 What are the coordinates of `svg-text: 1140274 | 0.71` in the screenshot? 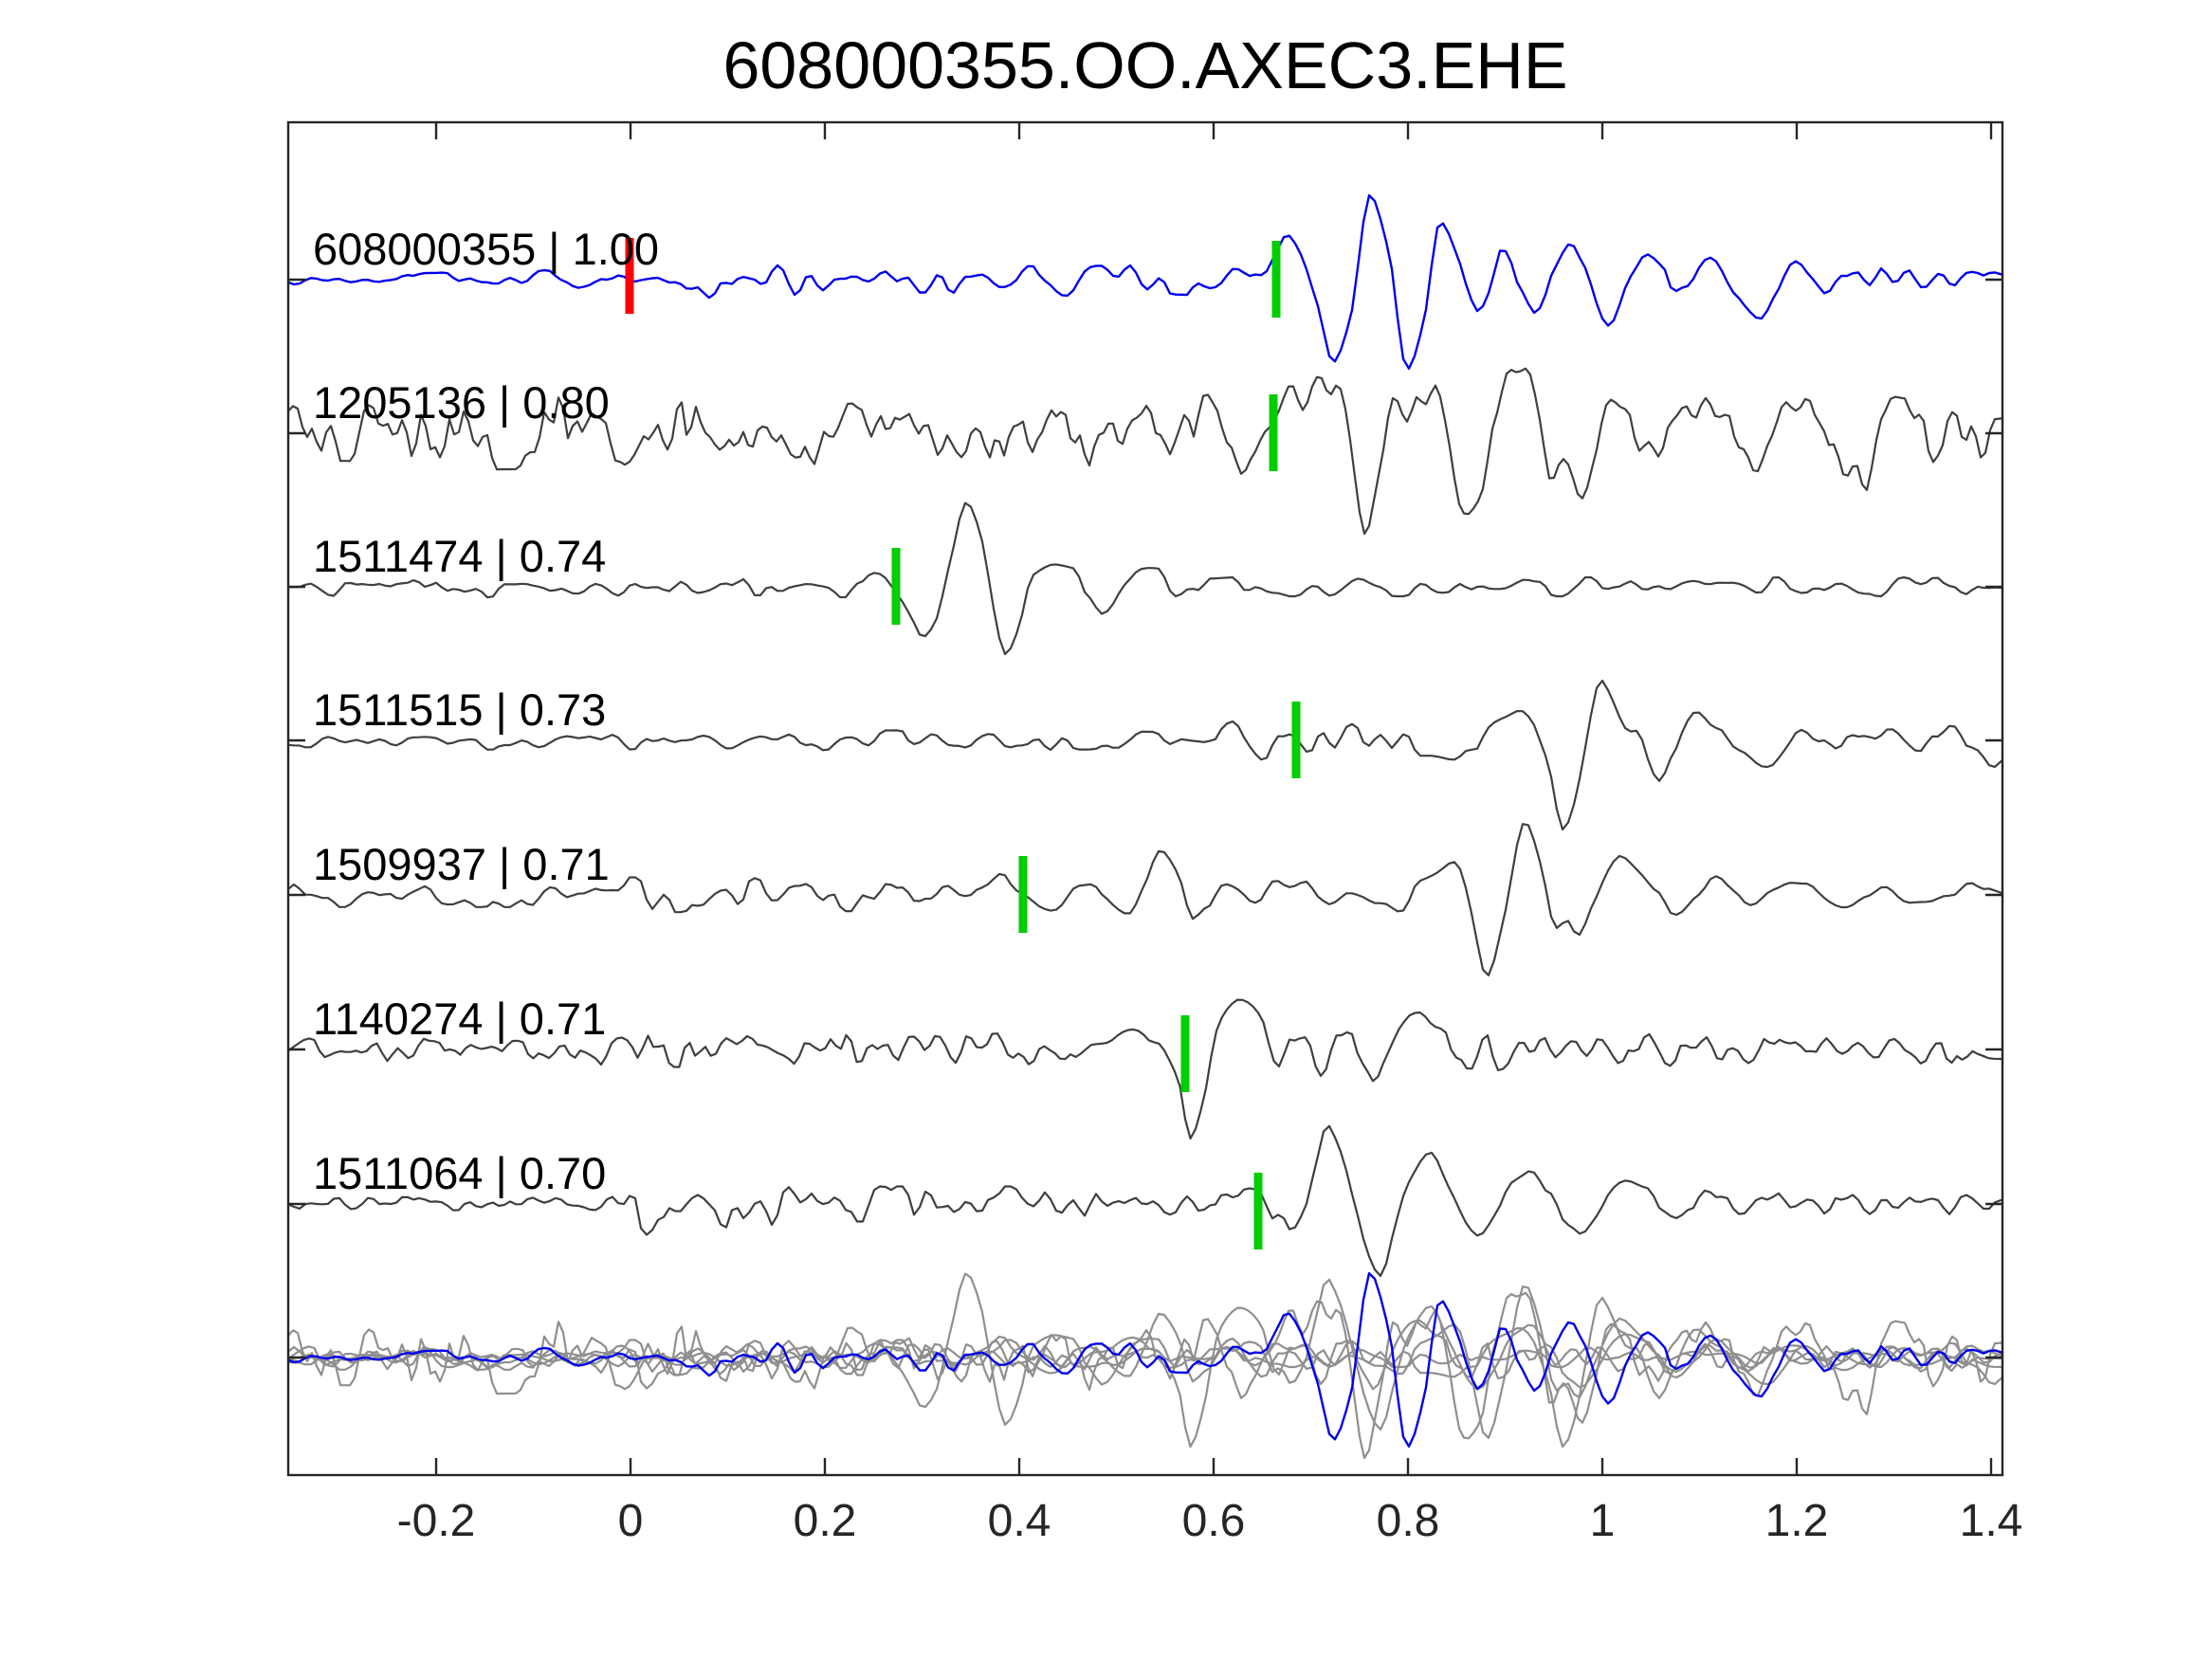 It's located at (459, 1019).